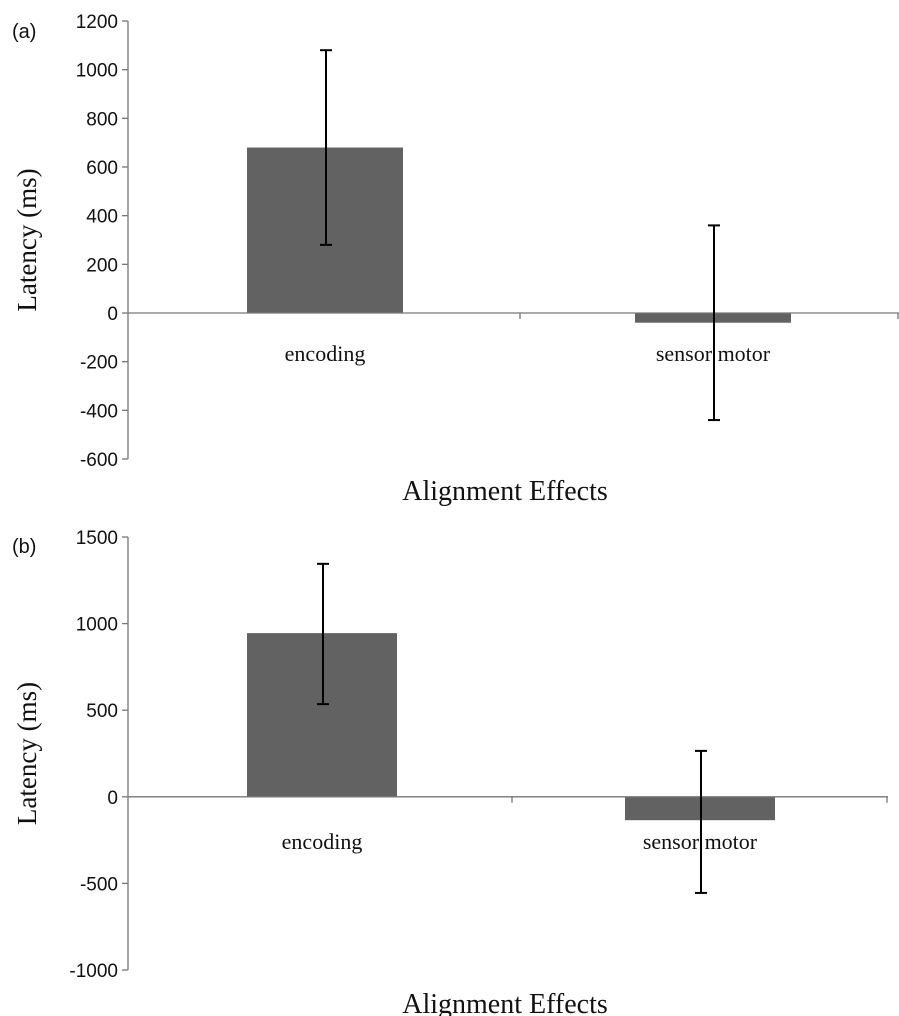 This screenshot has width=899, height=1016. I want to click on y-tick-label: 1200, so click(97, 22).